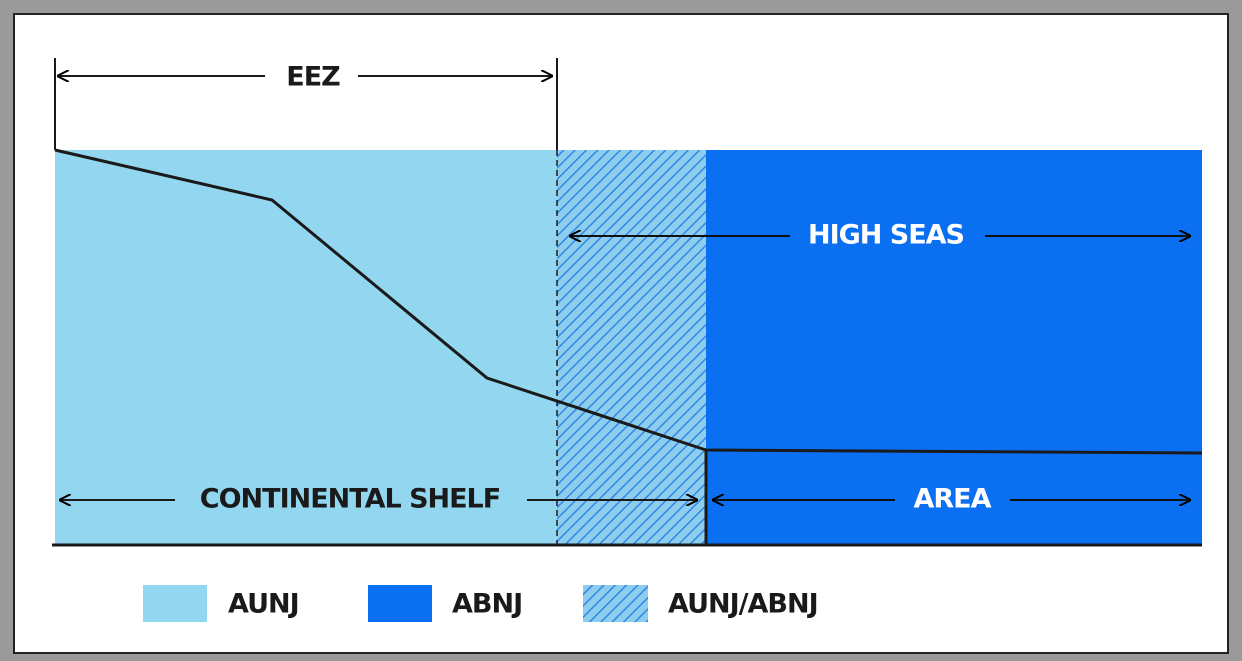  Describe the element at coordinates (350, 499) in the screenshot. I see `continental-shelf-label: CONTINENTAL SHELF` at that location.